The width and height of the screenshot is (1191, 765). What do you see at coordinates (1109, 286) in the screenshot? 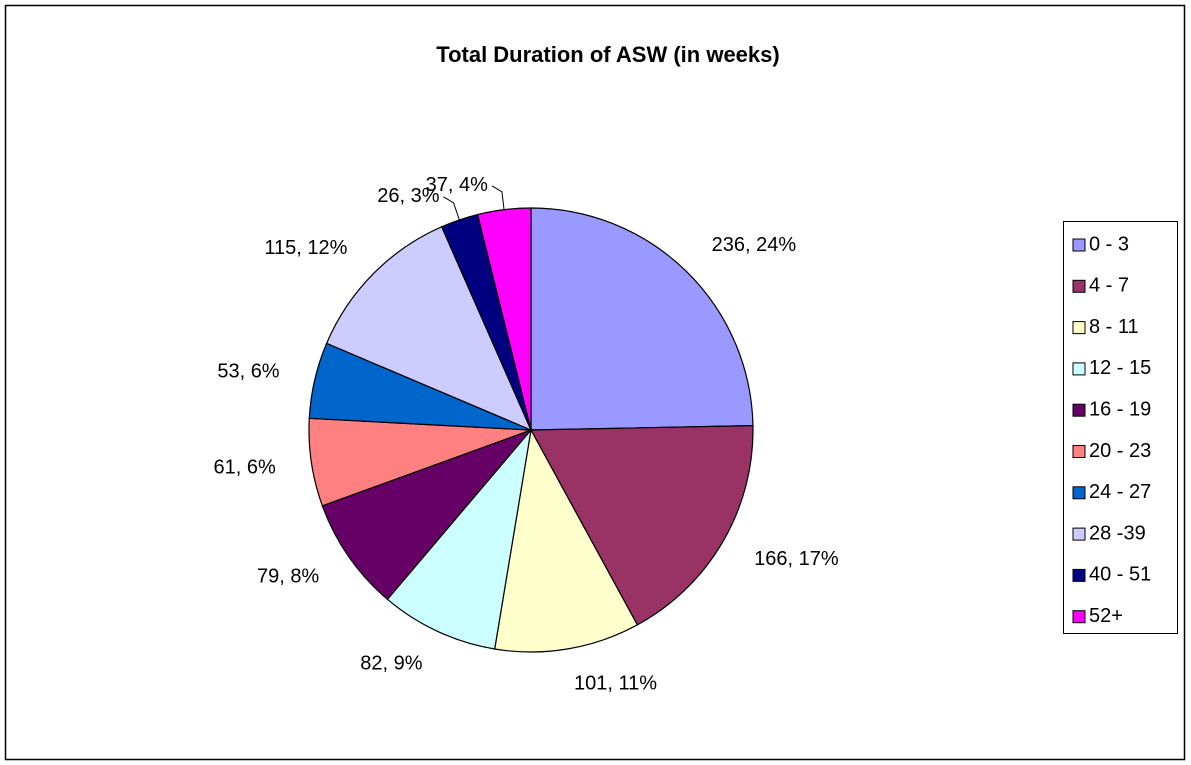
I see `legend-label: 4 - 7` at bounding box center [1109, 286].